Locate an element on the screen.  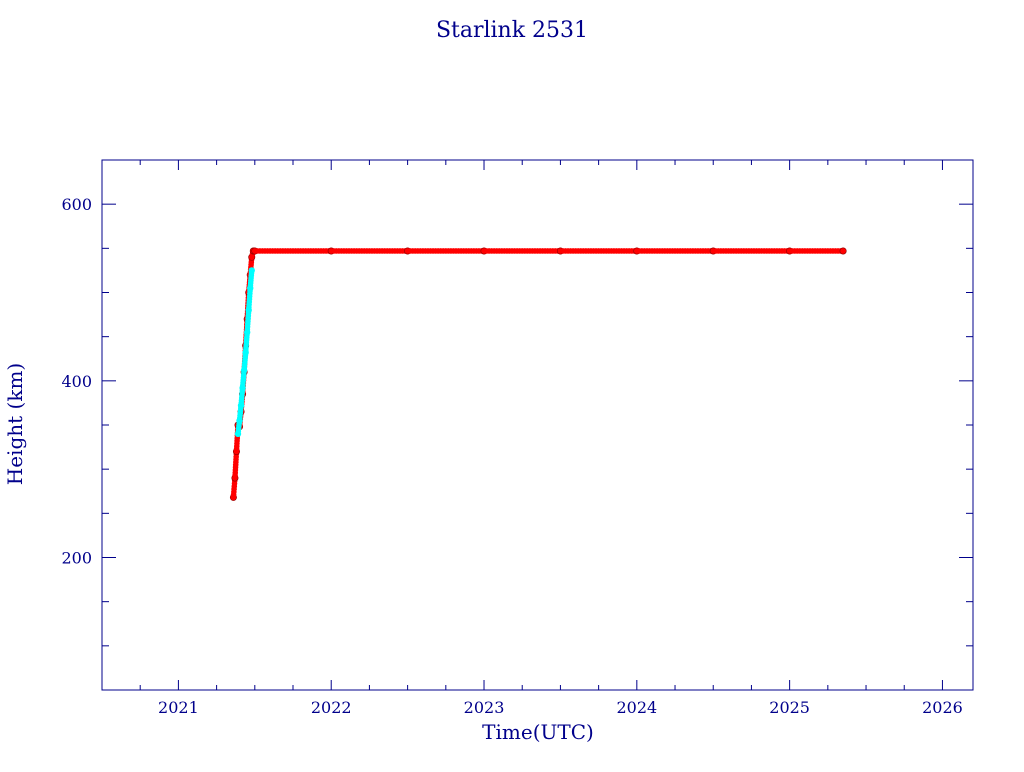
x-tick-label: 2023 is located at coordinates (484, 707).